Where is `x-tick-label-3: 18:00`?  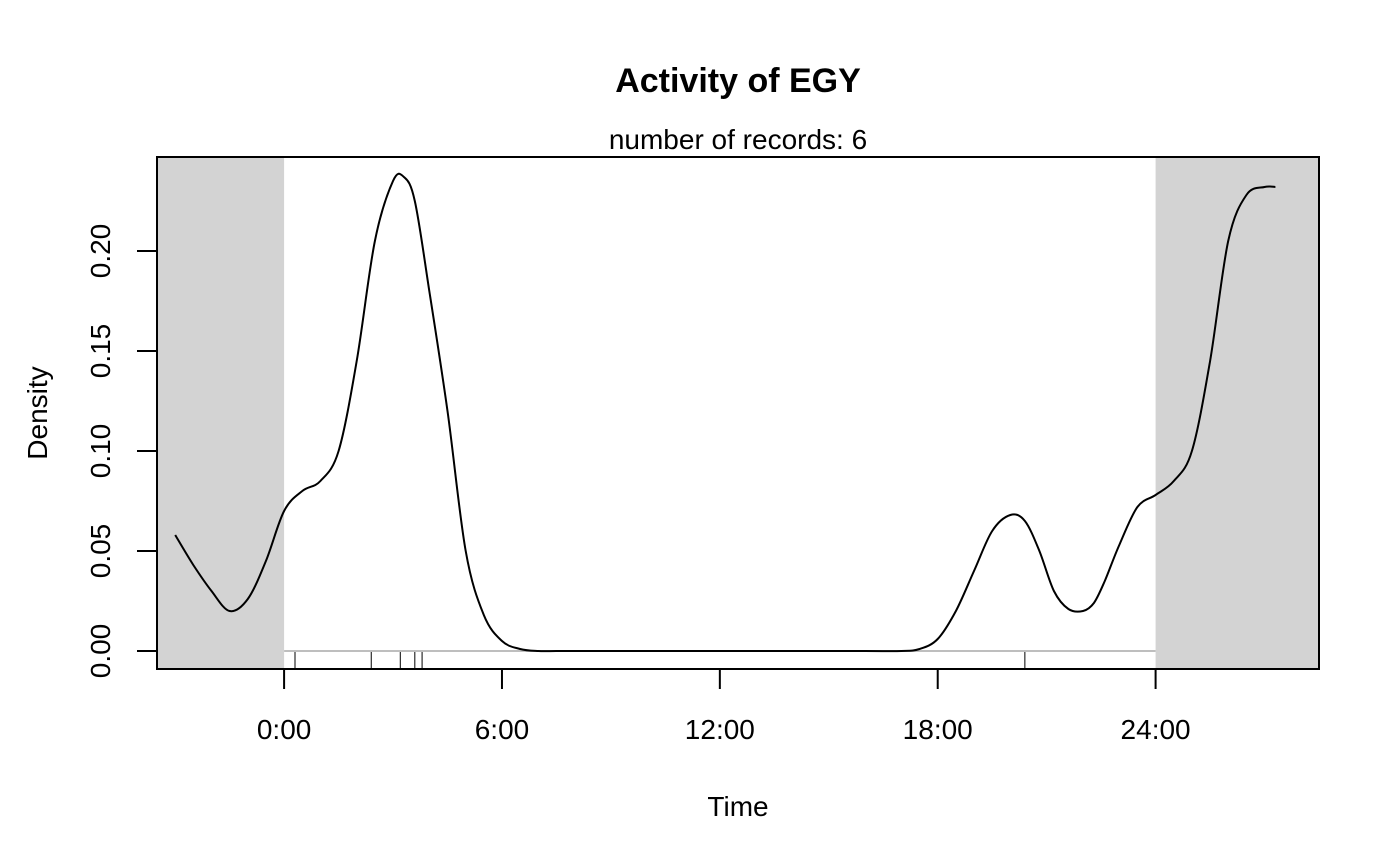
x-tick-label-3: 18:00 is located at coordinates (938, 729).